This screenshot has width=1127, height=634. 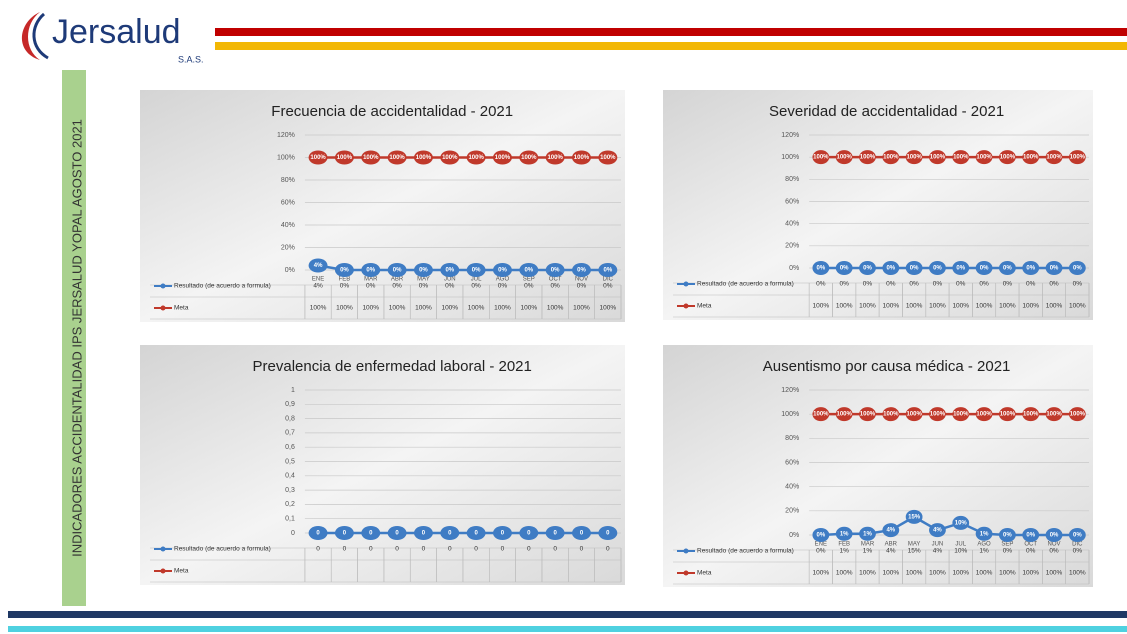 What do you see at coordinates (891, 545) in the screenshot?
I see `x-tick-label: ABR` at bounding box center [891, 545].